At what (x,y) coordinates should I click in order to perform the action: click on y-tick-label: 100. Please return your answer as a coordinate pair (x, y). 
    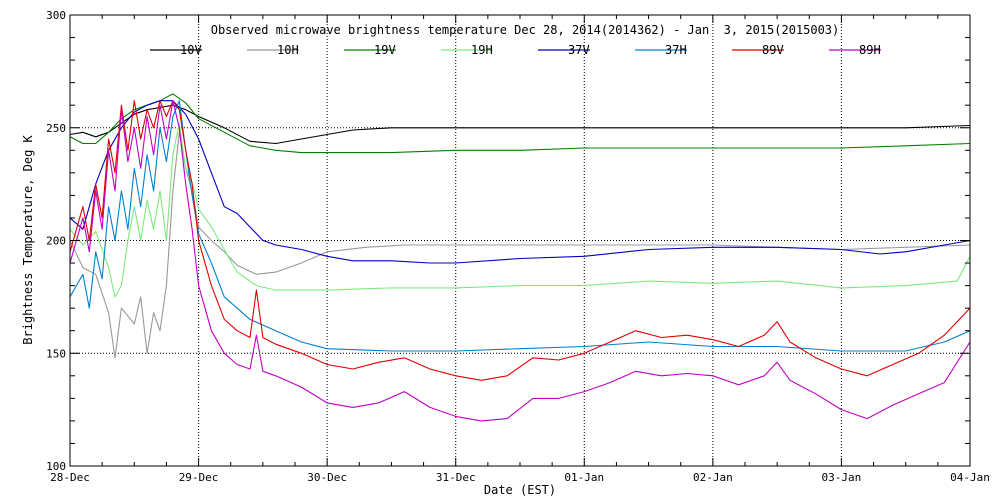
    Looking at the image, I should click on (56, 466).